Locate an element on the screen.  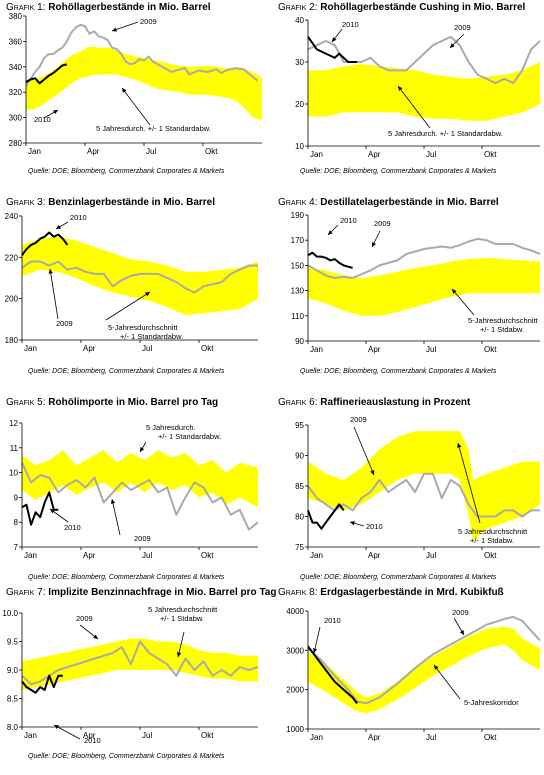
y-tick-label: 10.0 is located at coordinates (10, 613).